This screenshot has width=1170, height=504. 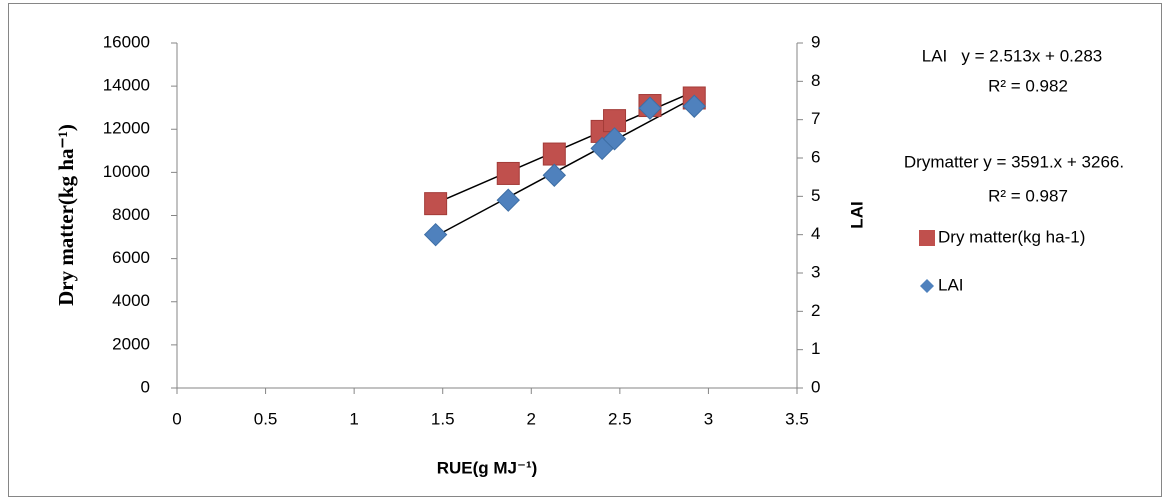 What do you see at coordinates (66, 215) in the screenshot?
I see `y-axis-title: Dry matter(kg ha⁻¹)` at bounding box center [66, 215].